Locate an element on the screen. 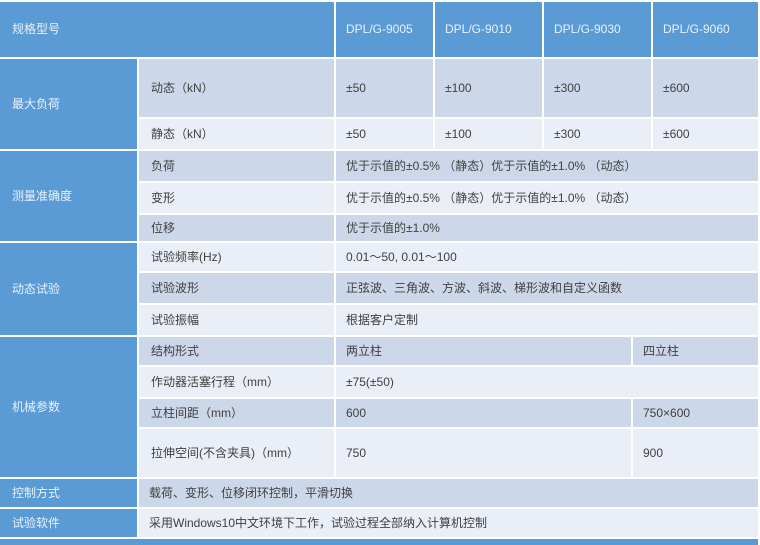 The image size is (760, 545). header-model-dplg9060: DPL/G-9060 is located at coordinates (705, 29).